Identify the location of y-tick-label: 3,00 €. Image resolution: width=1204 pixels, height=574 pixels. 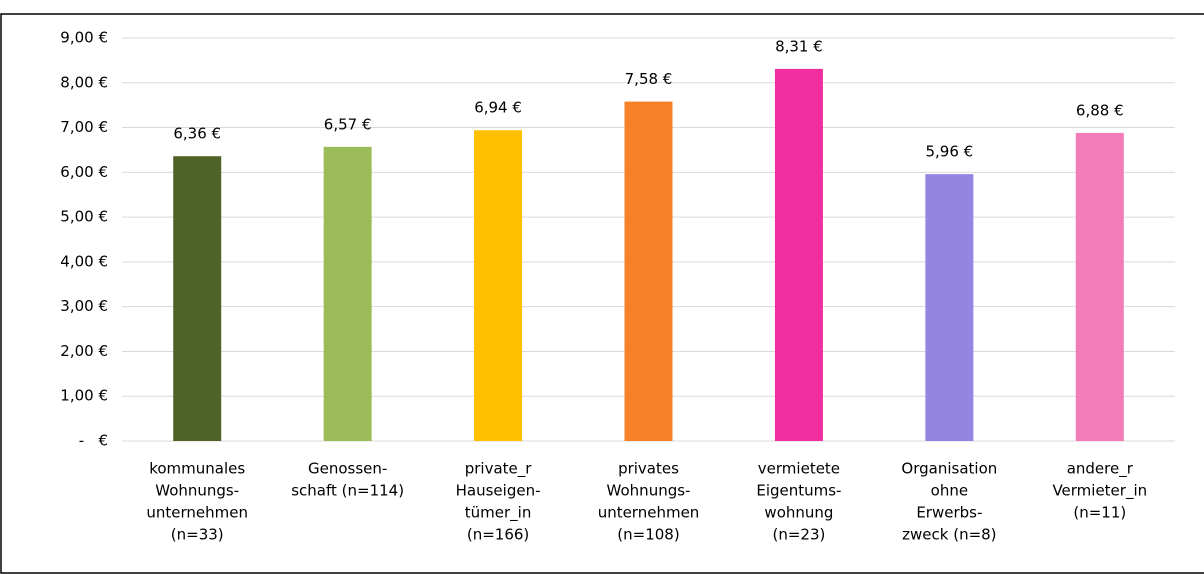
(84, 306).